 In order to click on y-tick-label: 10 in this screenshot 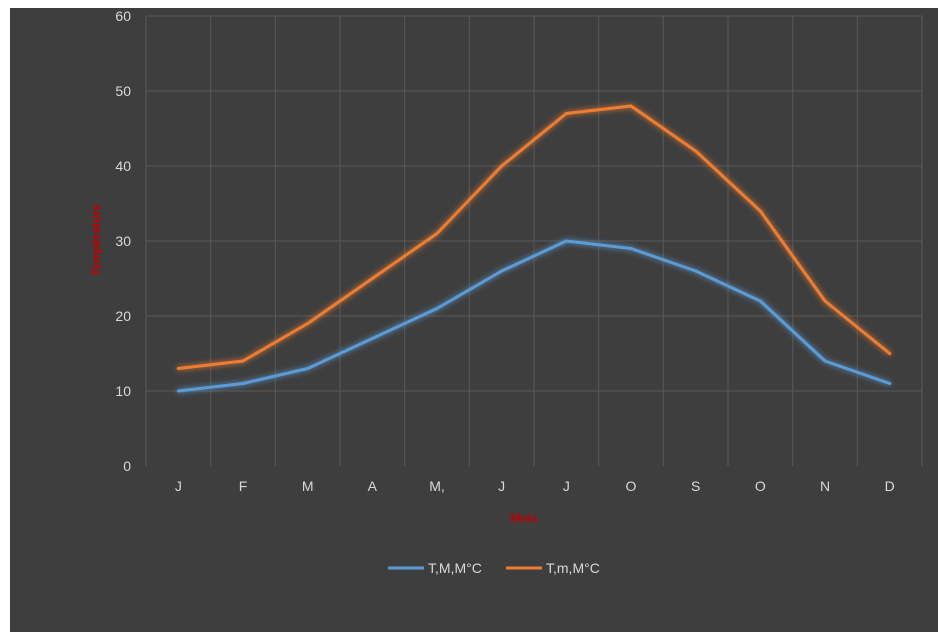, I will do `click(123, 391)`.